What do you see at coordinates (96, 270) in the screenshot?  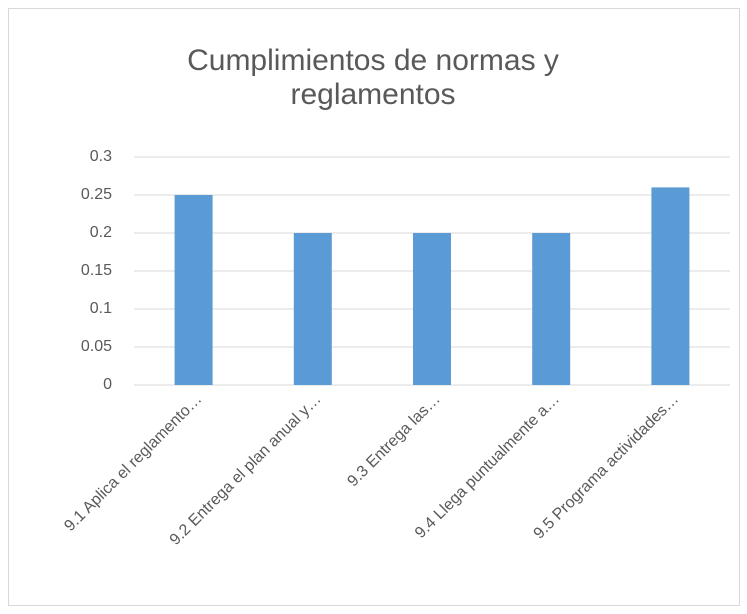 I see `y-tick-label: 0.15` at bounding box center [96, 270].